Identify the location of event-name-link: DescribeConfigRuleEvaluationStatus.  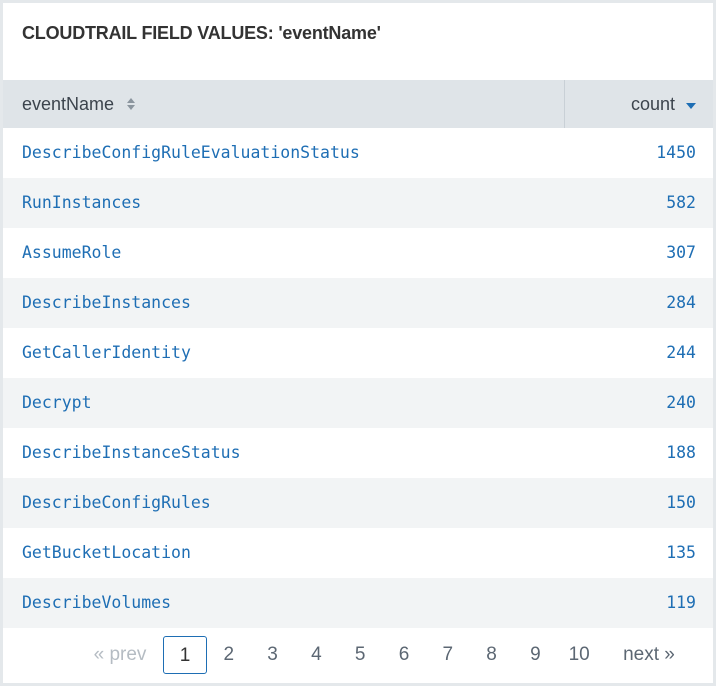
(191, 152).